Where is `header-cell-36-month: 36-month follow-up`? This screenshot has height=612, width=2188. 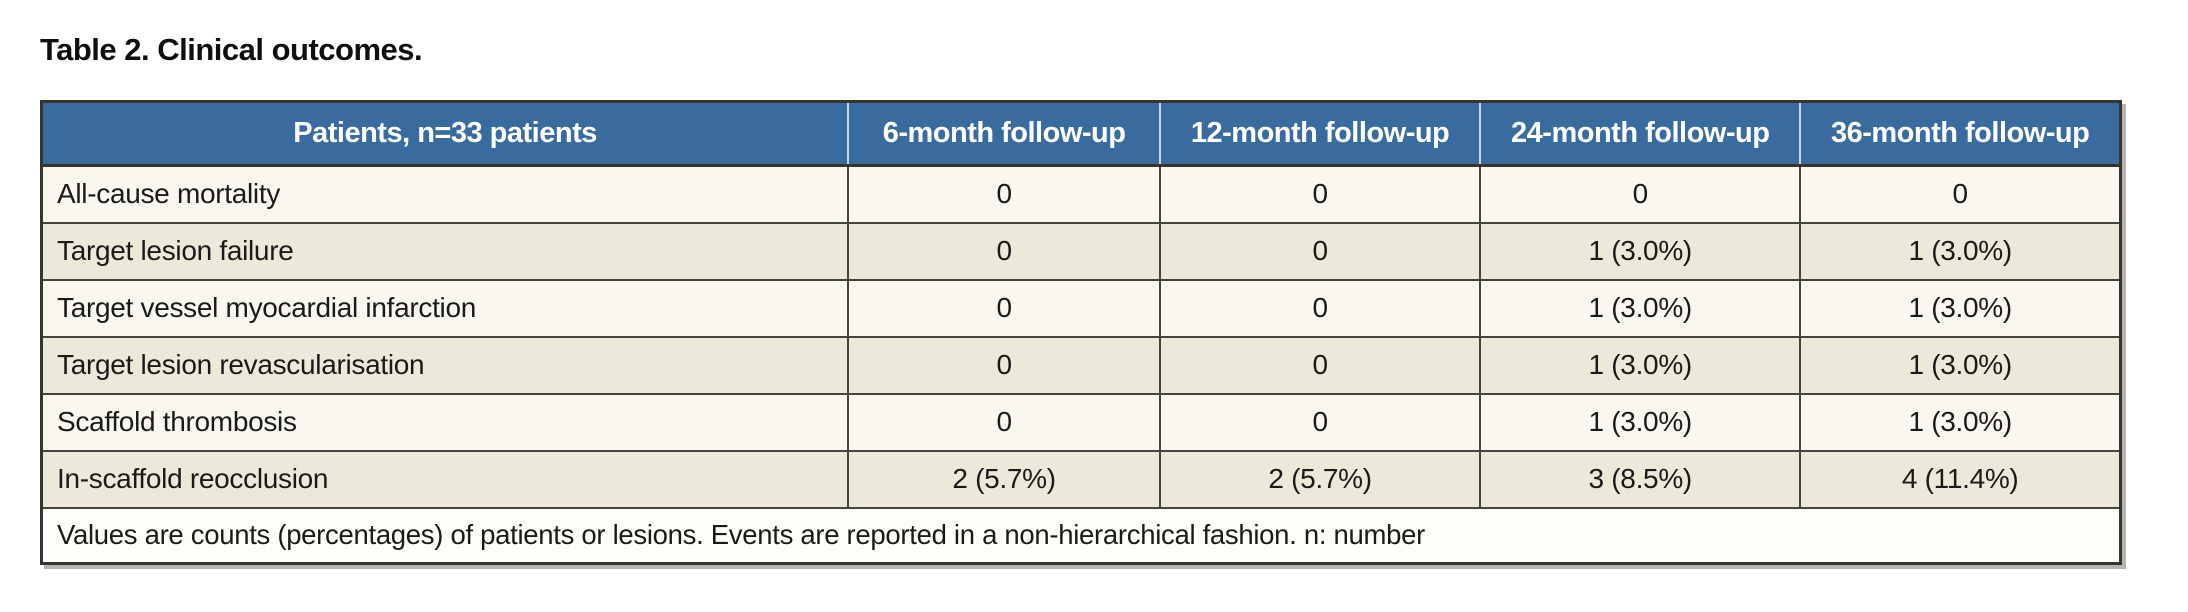 header-cell-36-month: 36-month follow-up is located at coordinates (1960, 134).